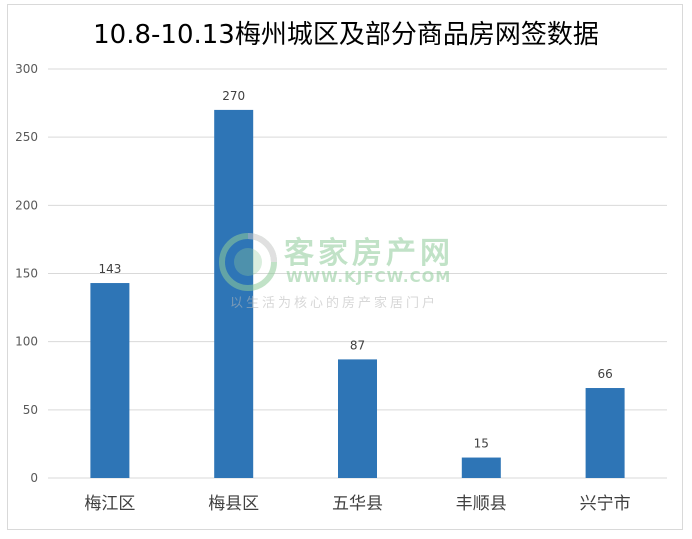  I want to click on x-tick-label: 兴宁市, so click(605, 504).